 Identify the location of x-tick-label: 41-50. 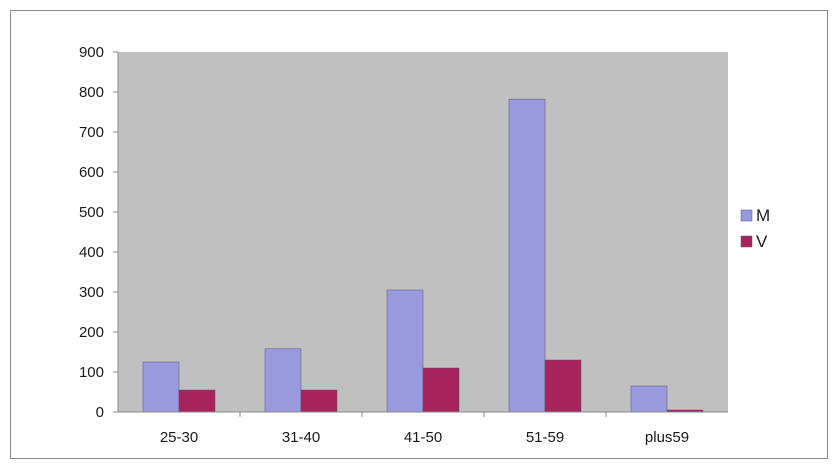
(423, 437).